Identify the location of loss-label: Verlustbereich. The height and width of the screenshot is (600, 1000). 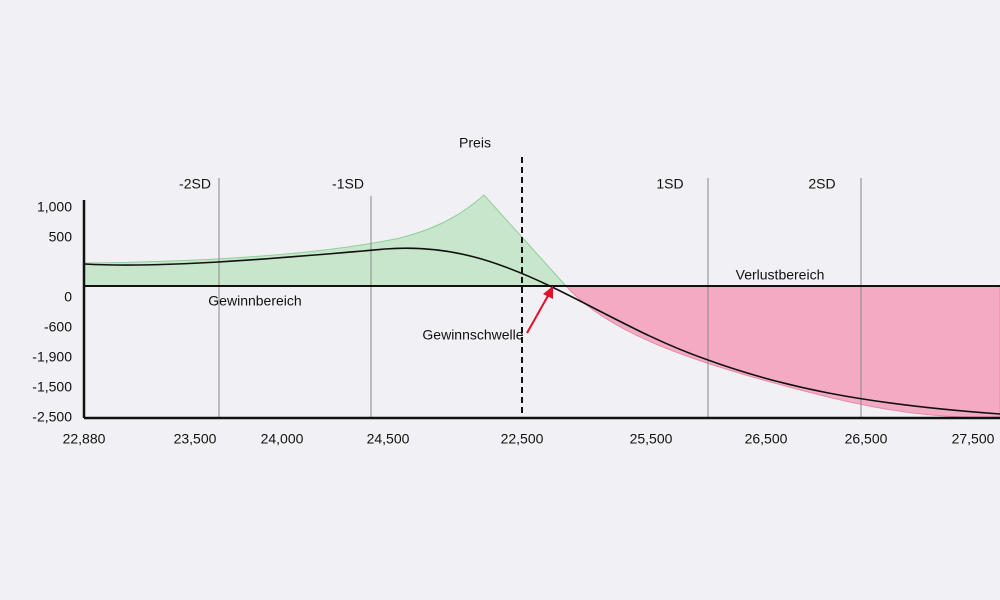
(780, 275).